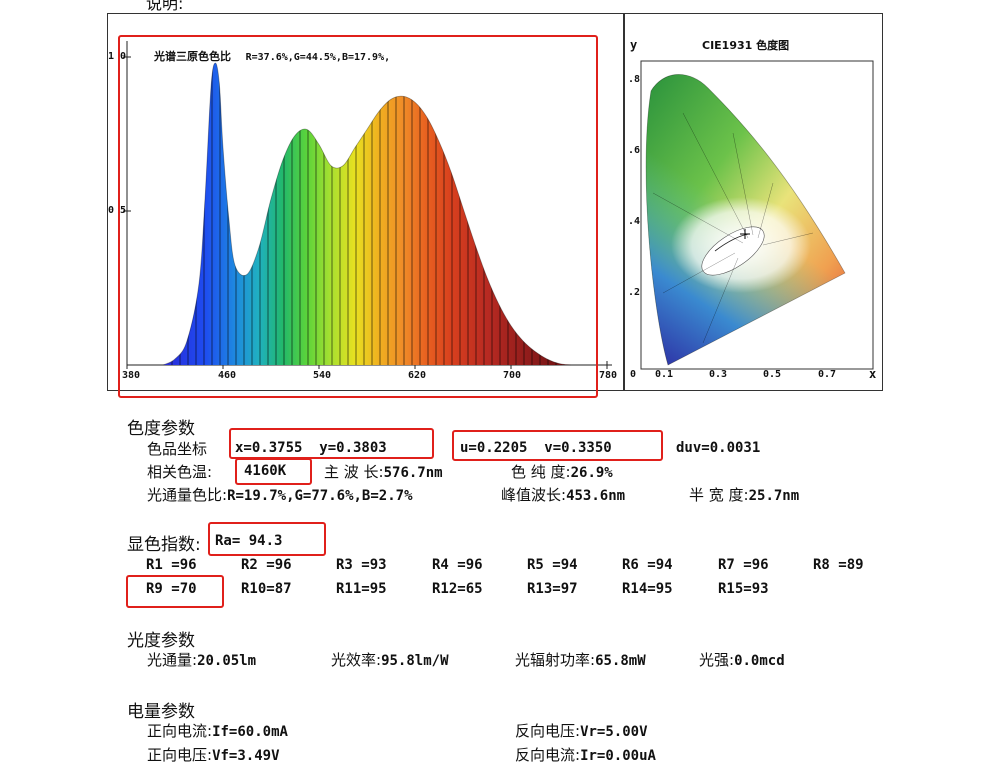  Describe the element at coordinates (717, 660) in the screenshot. I see `intensity-label: 光强:` at that location.